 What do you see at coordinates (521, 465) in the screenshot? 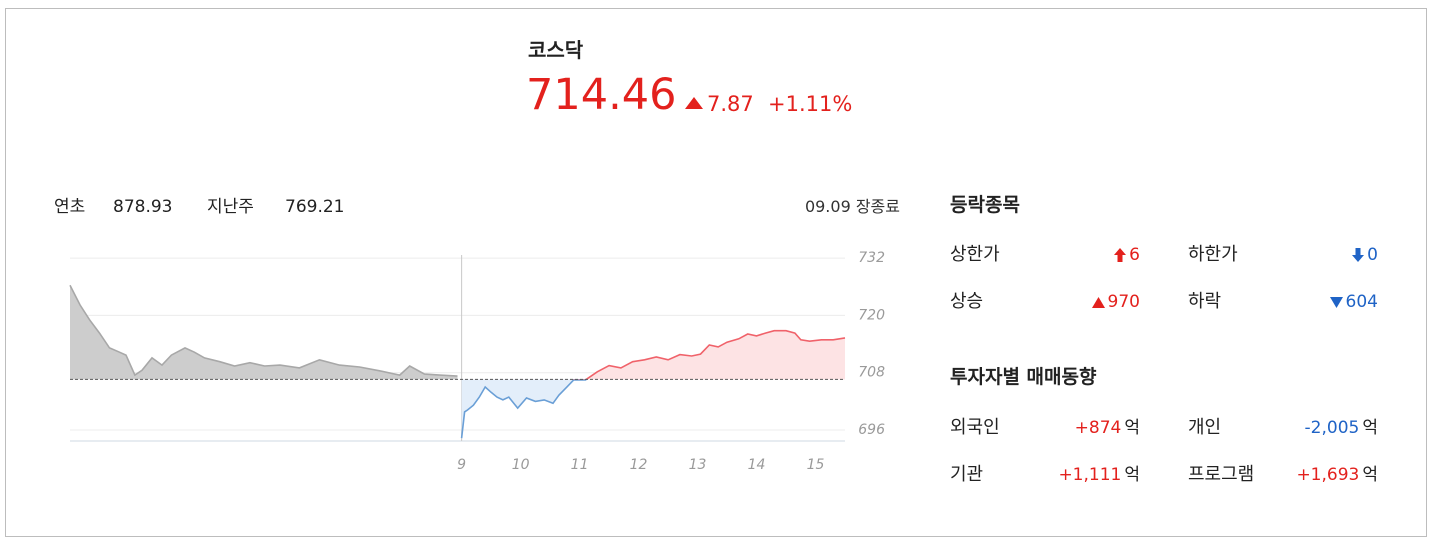
I see `x-tick-label: 10` at bounding box center [521, 465].